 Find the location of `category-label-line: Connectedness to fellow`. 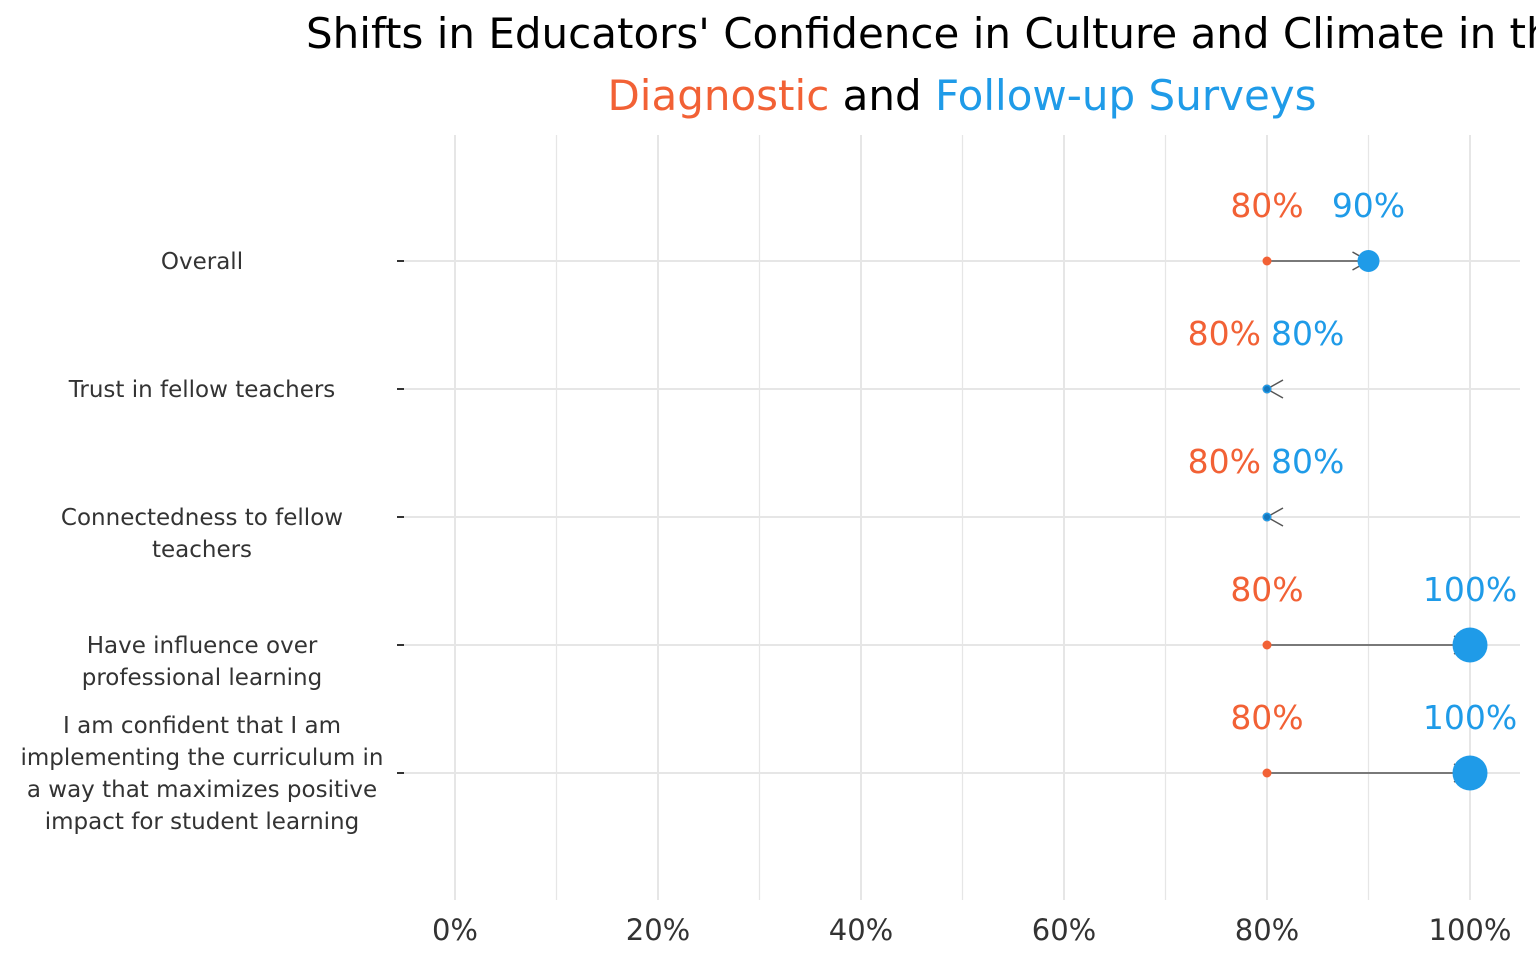

category-label-line: Connectedness to fellow is located at coordinates (202, 518).